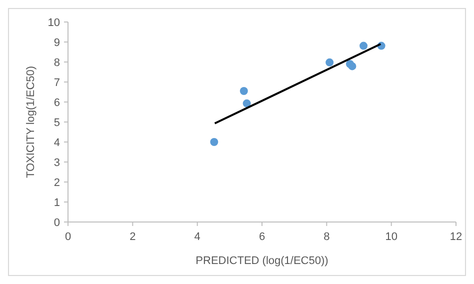 The width and height of the screenshot is (474, 284). I want to click on x-tick-label: 4, so click(197, 237).